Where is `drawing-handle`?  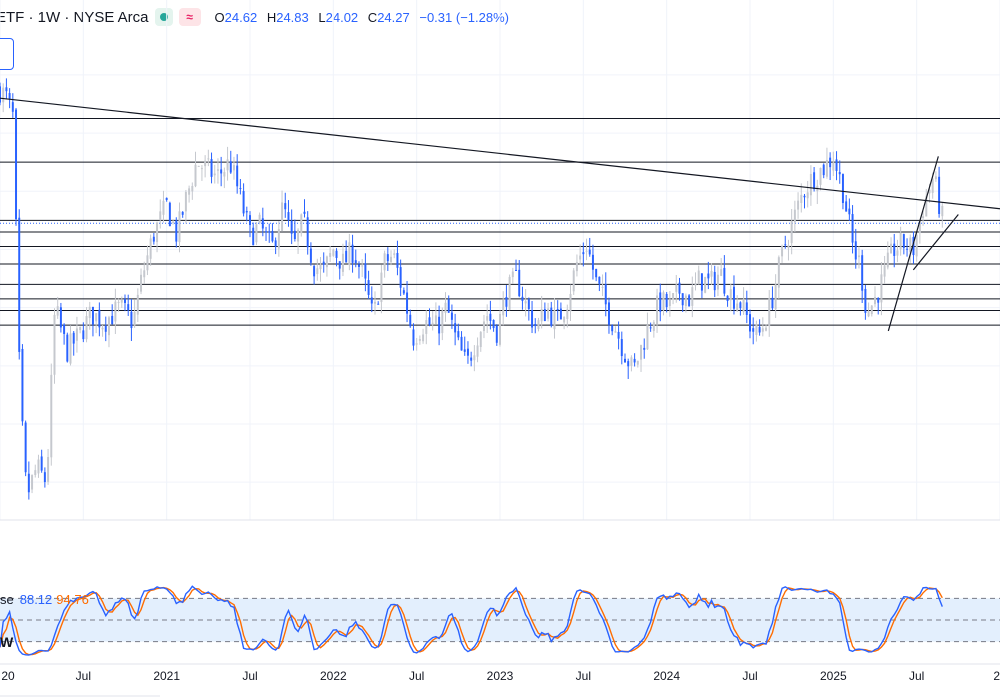 drawing-handle is located at coordinates (7, 54).